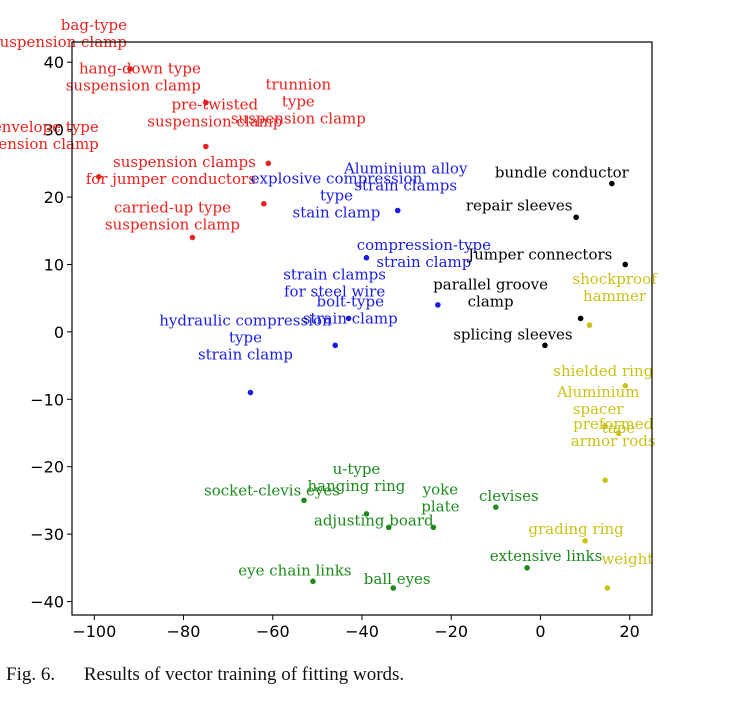 Image resolution: width=739 pixels, height=716 pixels. Describe the element at coordinates (576, 529) in the screenshot. I see `point-label-line: grading ring` at that location.